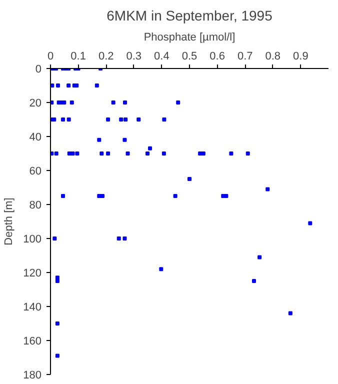 The width and height of the screenshot is (338, 384). What do you see at coordinates (273, 56) in the screenshot?
I see `x-tick-label: 0.8` at bounding box center [273, 56].